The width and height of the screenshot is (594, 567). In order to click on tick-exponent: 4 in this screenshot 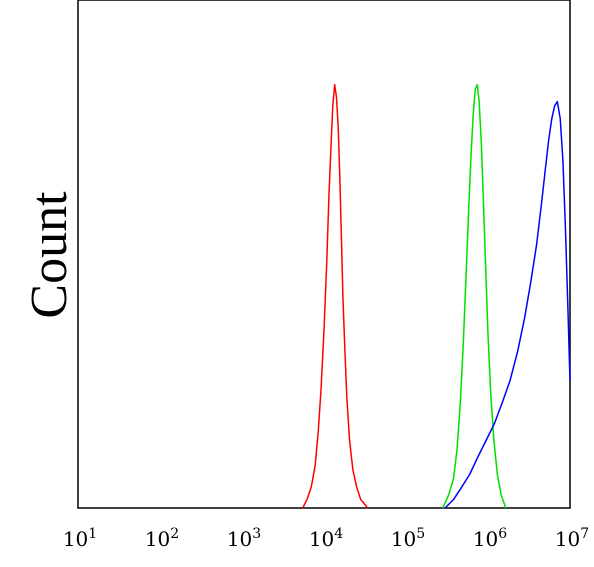, I will do `click(338, 534)`.